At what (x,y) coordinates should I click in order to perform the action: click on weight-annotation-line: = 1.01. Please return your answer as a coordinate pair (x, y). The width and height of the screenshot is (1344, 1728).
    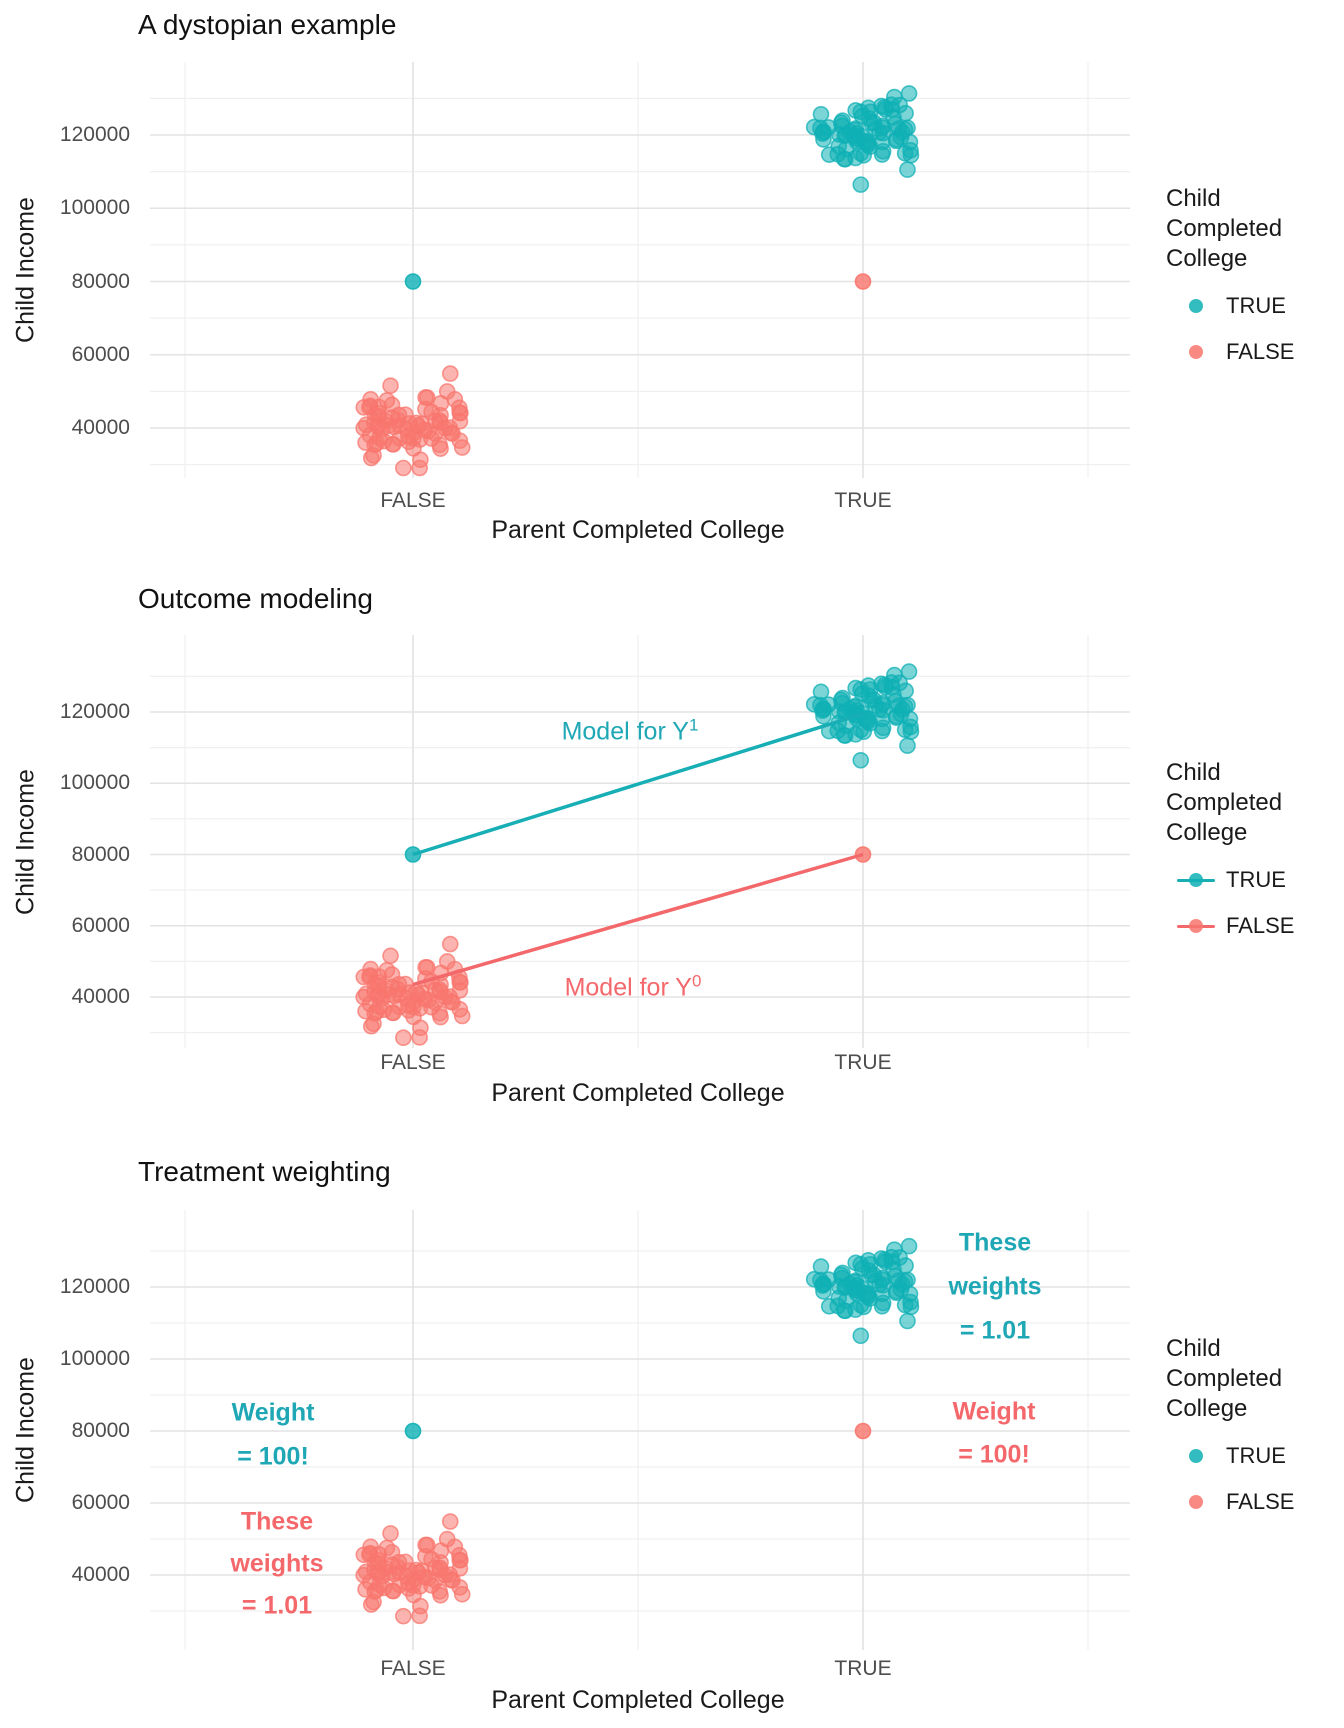
    Looking at the image, I should click on (995, 1330).